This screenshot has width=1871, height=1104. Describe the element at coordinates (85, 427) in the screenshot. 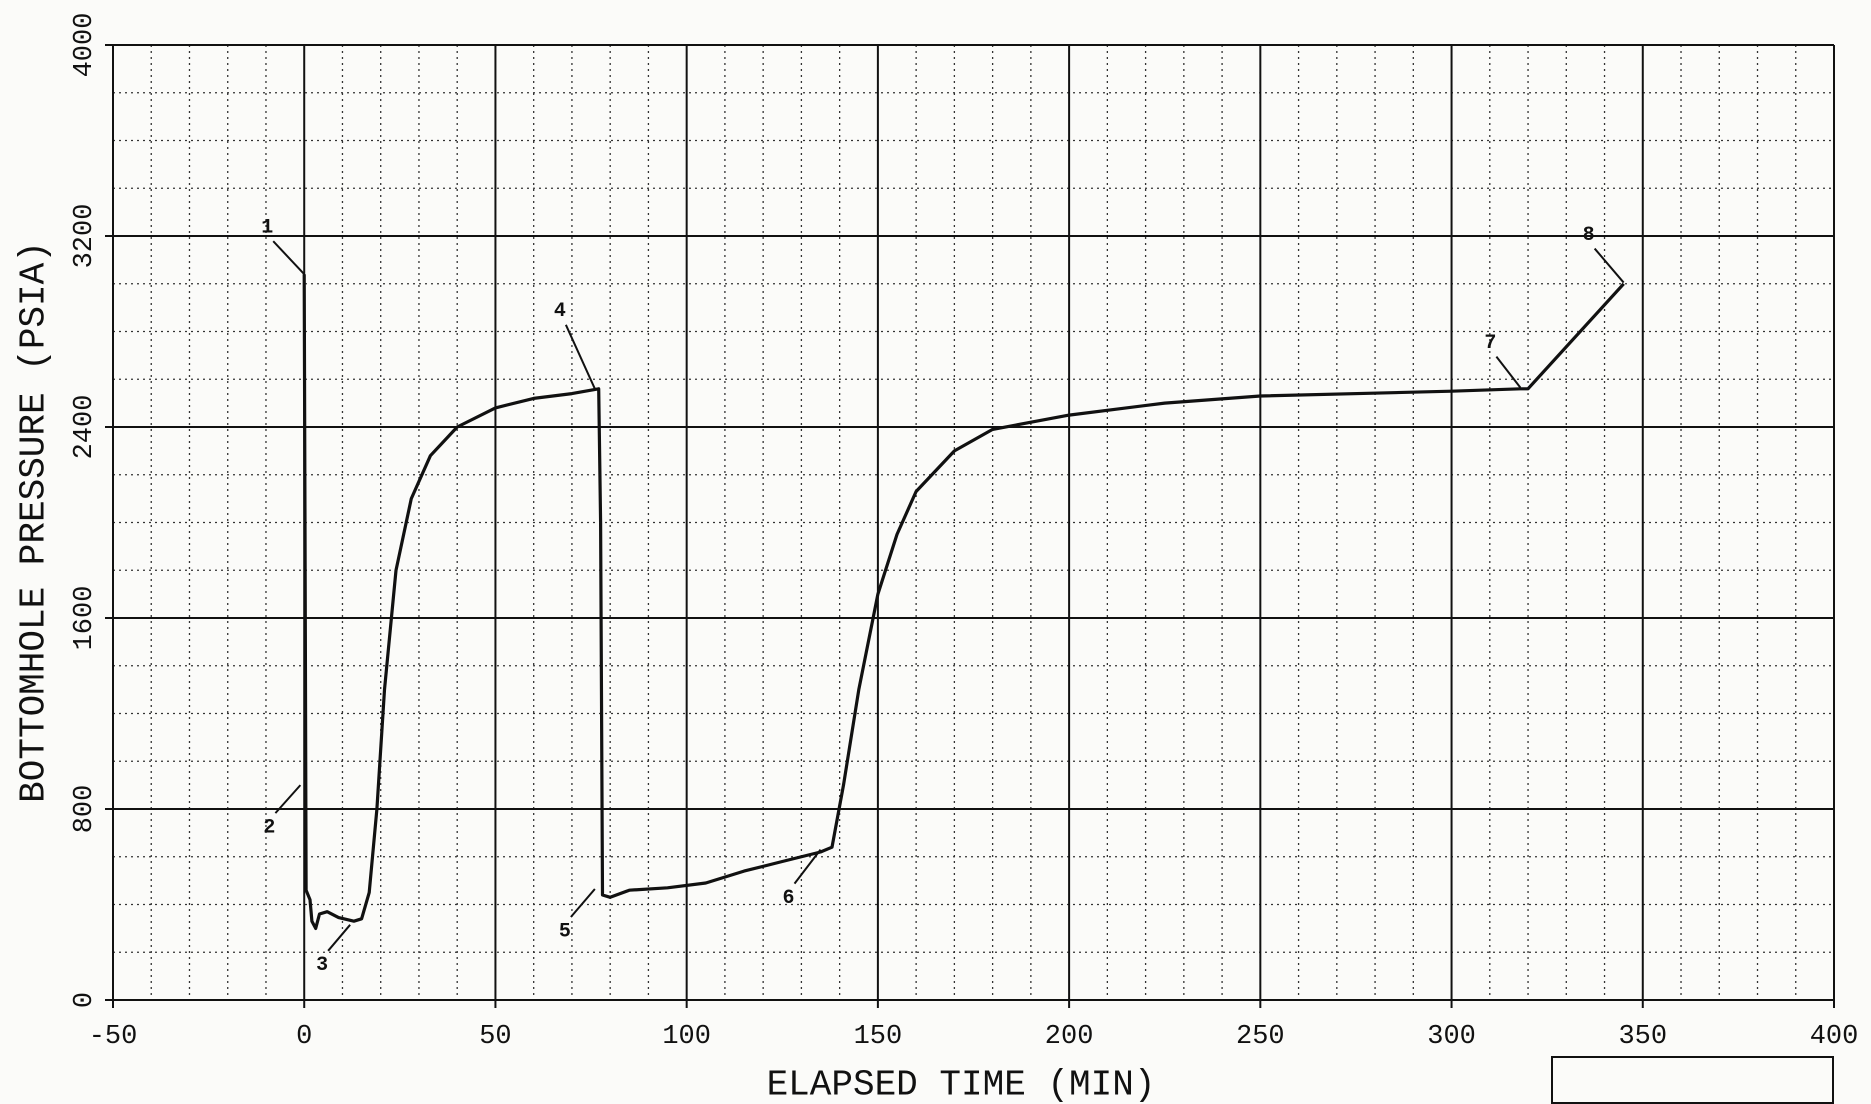

I see `y-tick-label: 2400` at that location.